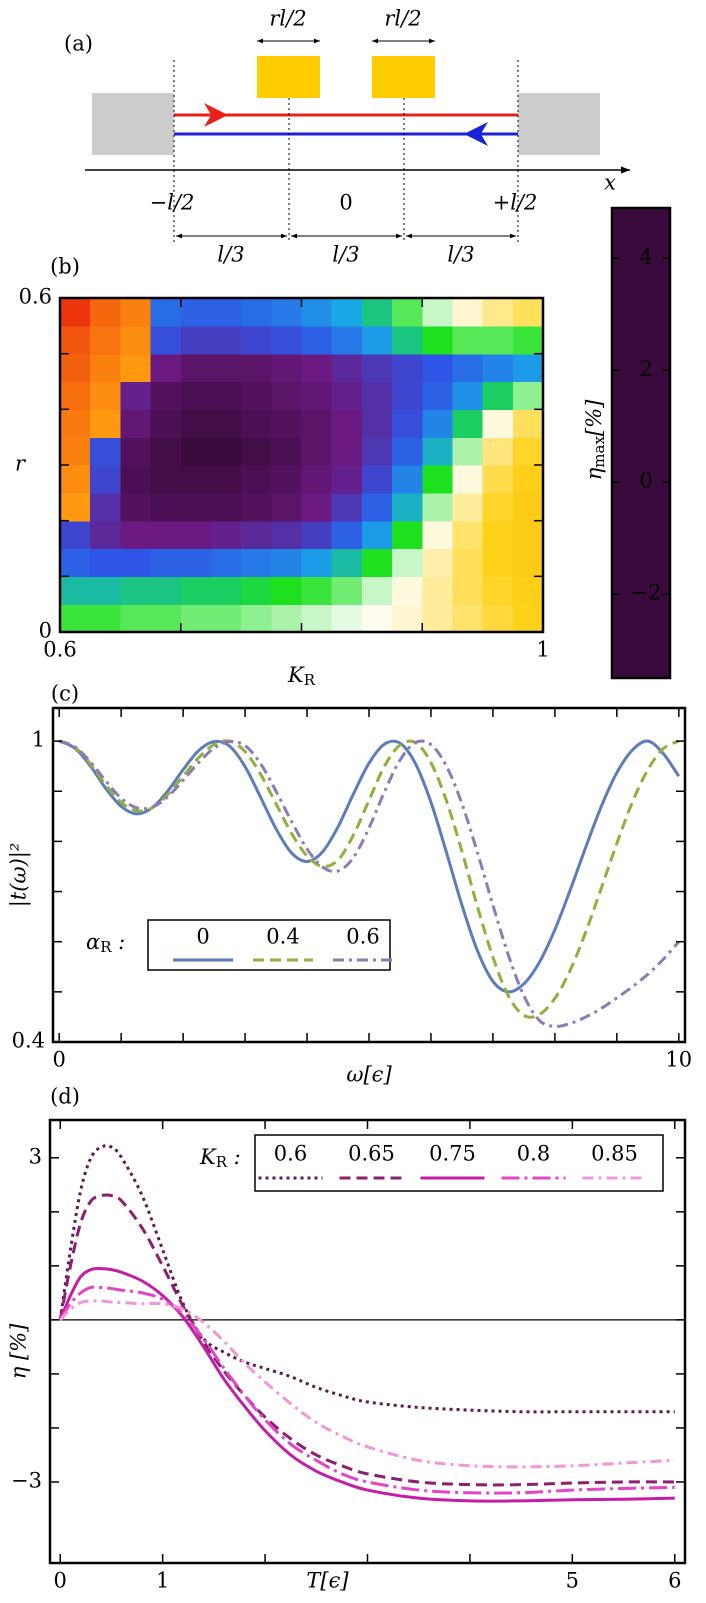 The width and height of the screenshot is (706, 1603). I want to click on panel-a: (a) rl/2 rl/2 x −l/2 0 +l/2 l/3 l/3, so click(347, 137).